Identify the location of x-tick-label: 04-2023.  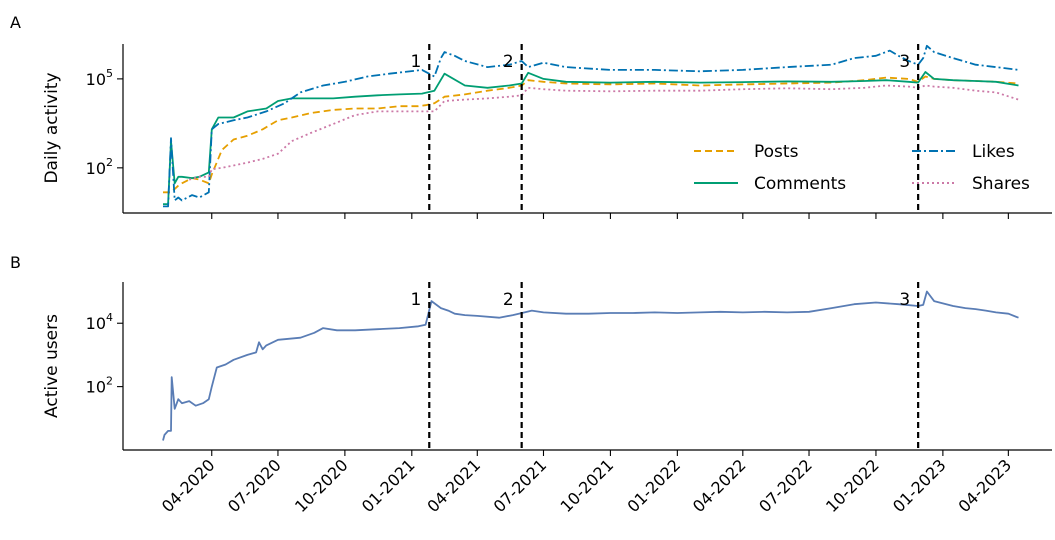
(984, 485).